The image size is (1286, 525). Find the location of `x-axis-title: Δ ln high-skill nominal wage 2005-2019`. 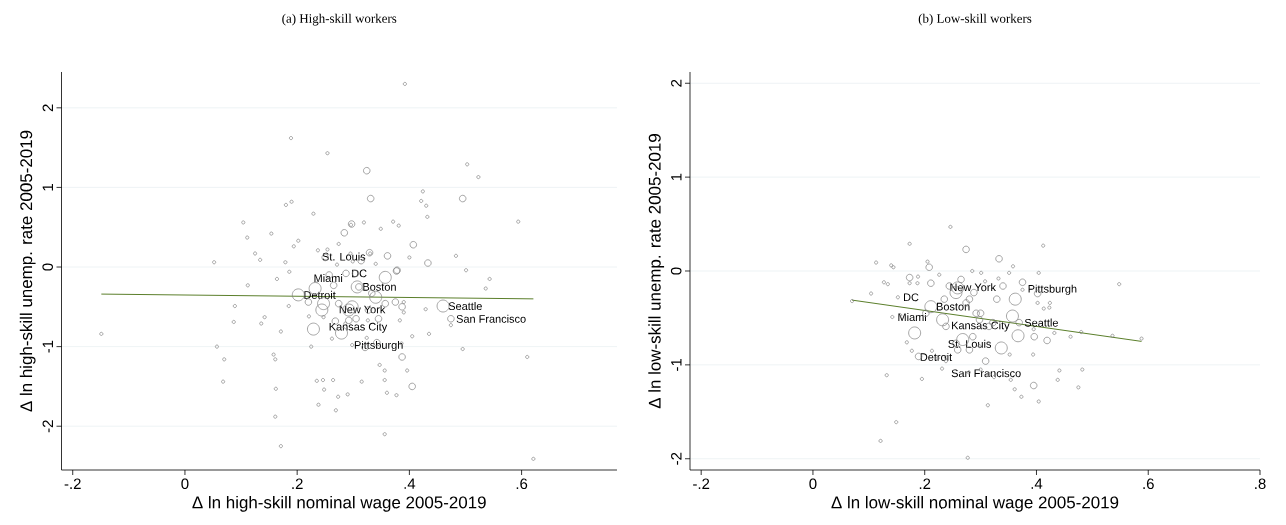

x-axis-title: Δ ln high-skill nominal wage 2005-2019 is located at coordinates (339, 503).